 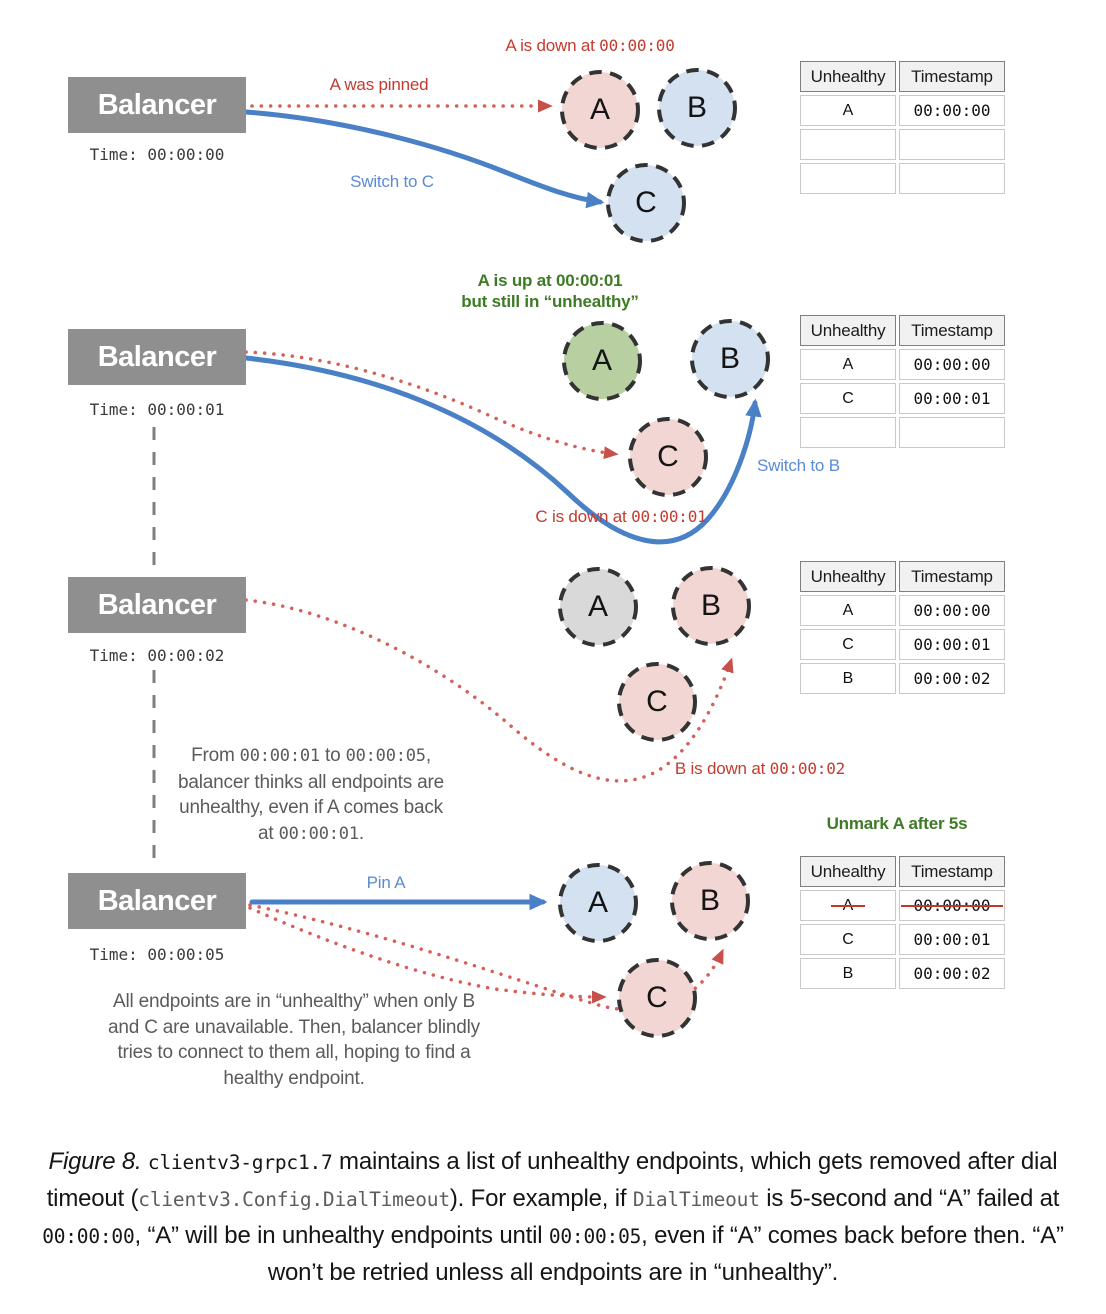 I want to click on arrow-switch-to-b, so click(x=502, y=450).